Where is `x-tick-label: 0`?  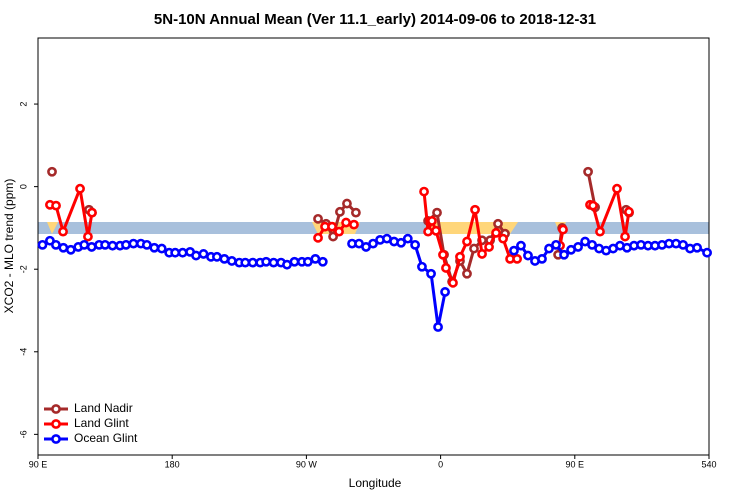 x-tick-label: 0 is located at coordinates (440, 464).